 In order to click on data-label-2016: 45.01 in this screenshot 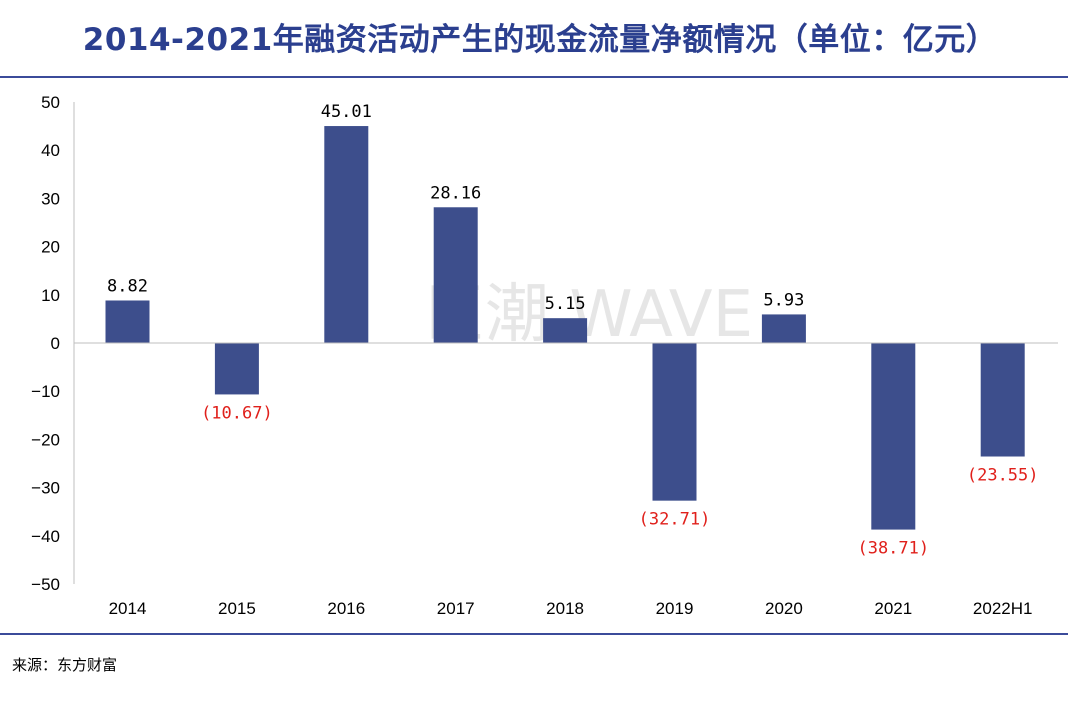, I will do `click(346, 112)`.